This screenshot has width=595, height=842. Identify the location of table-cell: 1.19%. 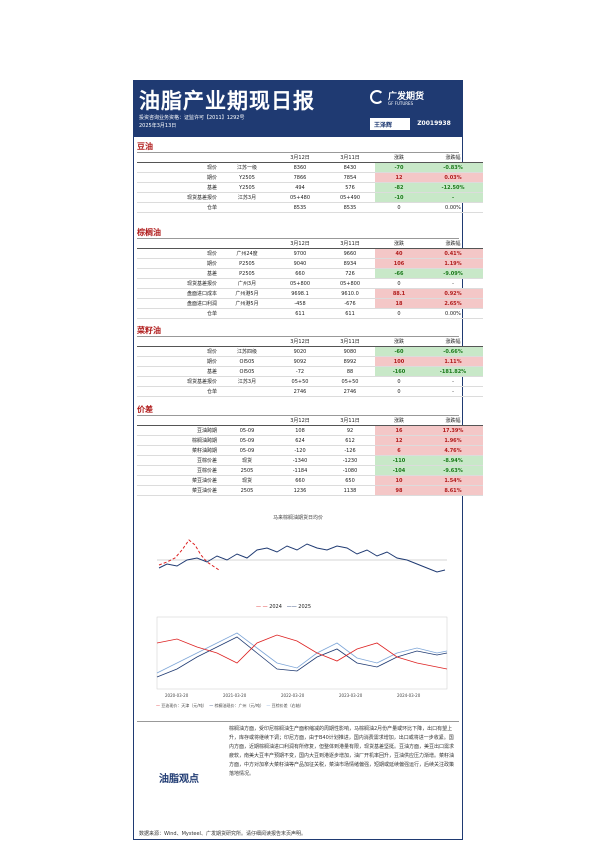
(453, 263).